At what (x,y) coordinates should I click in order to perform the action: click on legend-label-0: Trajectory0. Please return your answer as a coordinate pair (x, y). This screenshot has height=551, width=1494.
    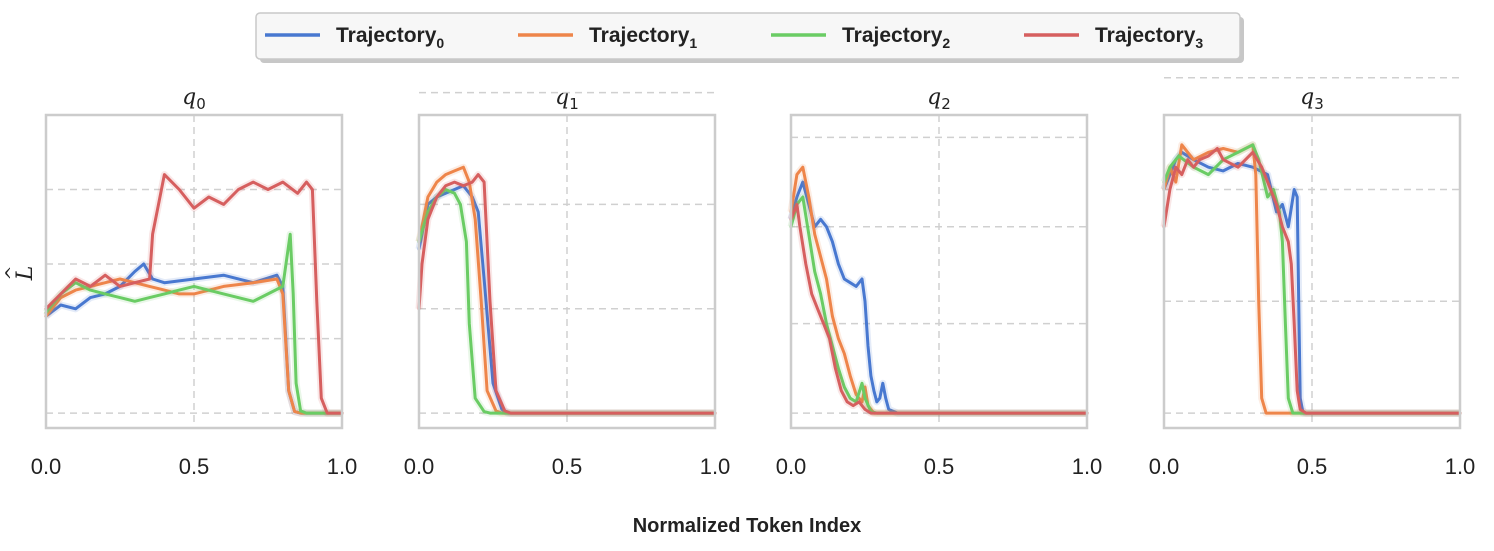
    Looking at the image, I should click on (390, 37).